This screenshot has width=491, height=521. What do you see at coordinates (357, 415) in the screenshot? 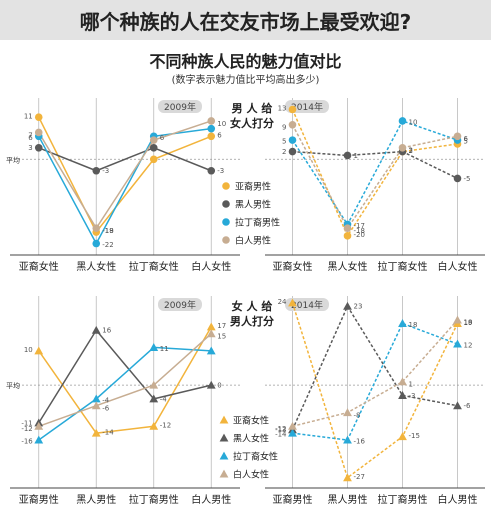
I see `data-label-4-4-2: -8` at bounding box center [357, 415].